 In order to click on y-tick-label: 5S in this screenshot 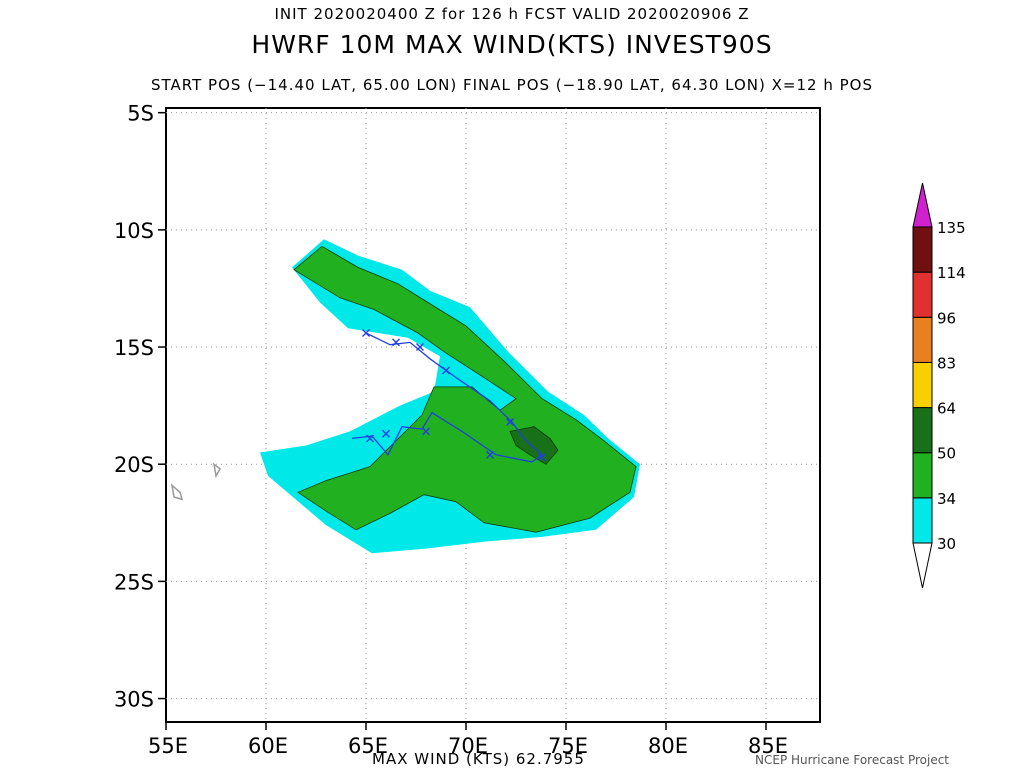, I will do `click(140, 114)`.